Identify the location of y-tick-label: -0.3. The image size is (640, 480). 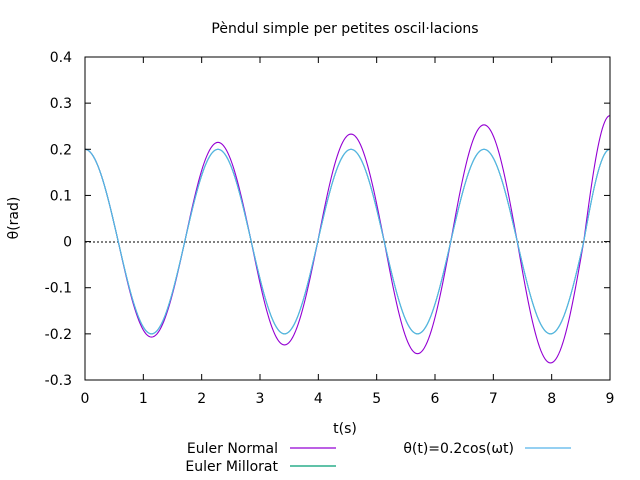
(58, 381).